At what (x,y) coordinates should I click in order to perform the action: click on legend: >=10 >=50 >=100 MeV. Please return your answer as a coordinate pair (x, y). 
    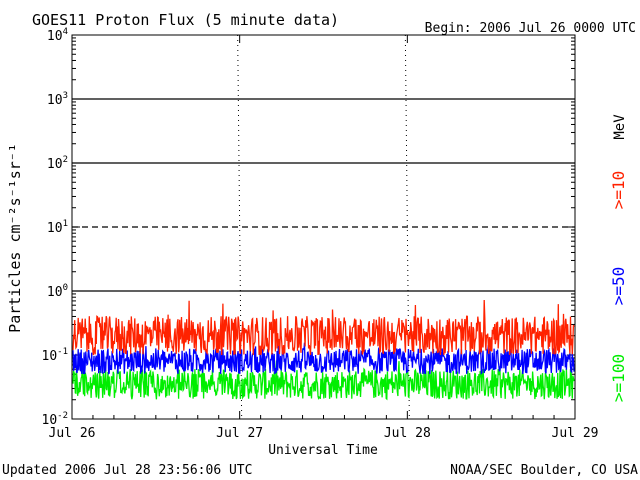
    Looking at the image, I should click on (618, 258).